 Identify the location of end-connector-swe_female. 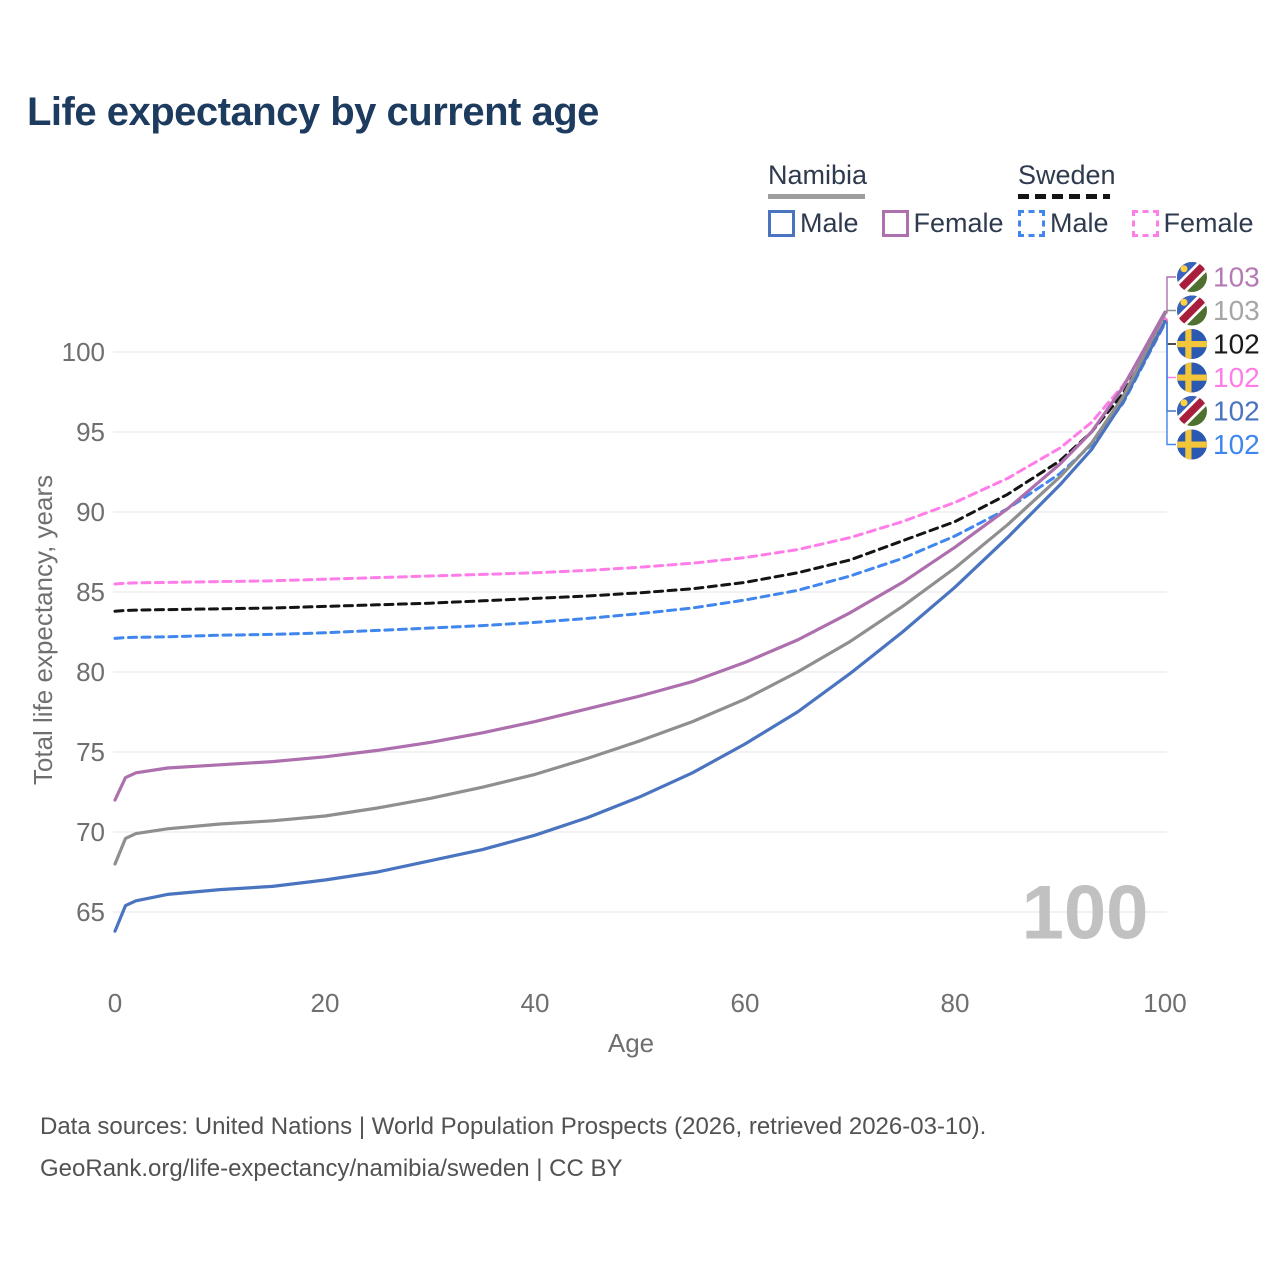
(1171, 348).